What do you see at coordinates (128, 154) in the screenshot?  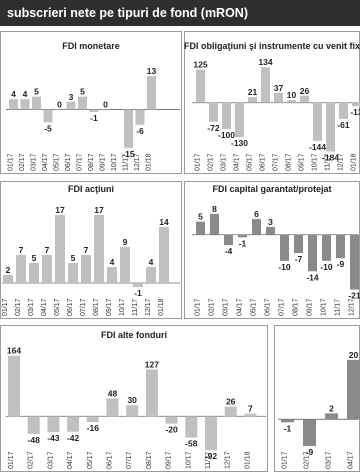 I see `data-label: -15` at bounding box center [128, 154].